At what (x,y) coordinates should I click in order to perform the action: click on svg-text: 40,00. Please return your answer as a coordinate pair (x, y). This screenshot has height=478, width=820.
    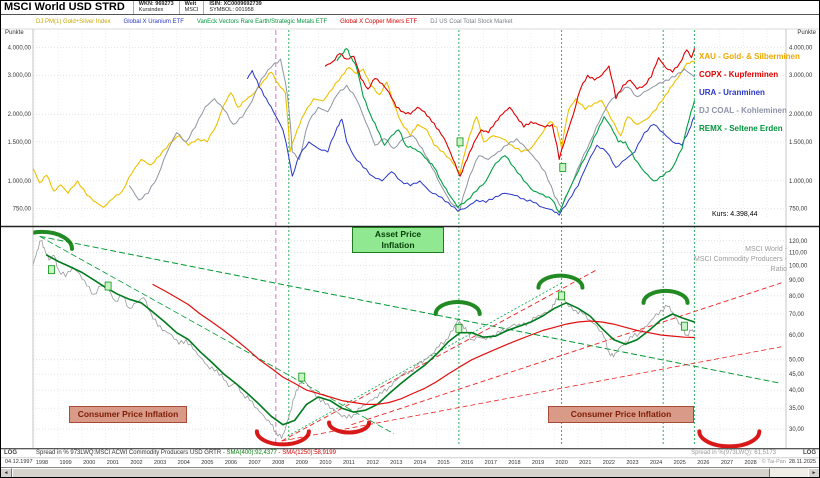
    Looking at the image, I should click on (797, 391).